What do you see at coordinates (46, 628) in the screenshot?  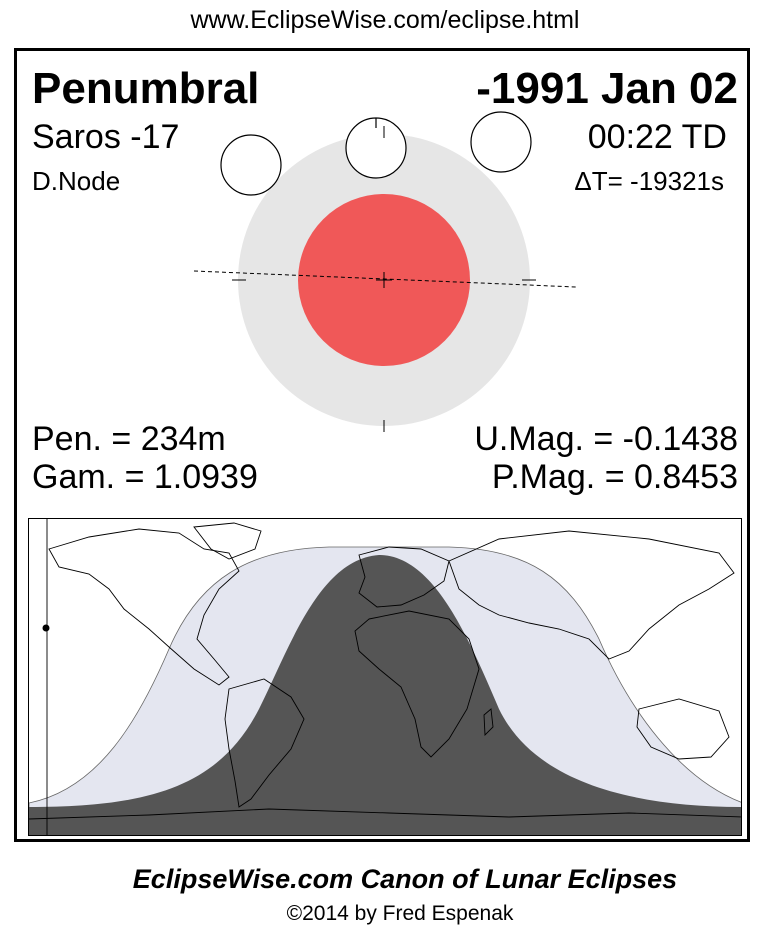 I see `subsolar-point` at bounding box center [46, 628].